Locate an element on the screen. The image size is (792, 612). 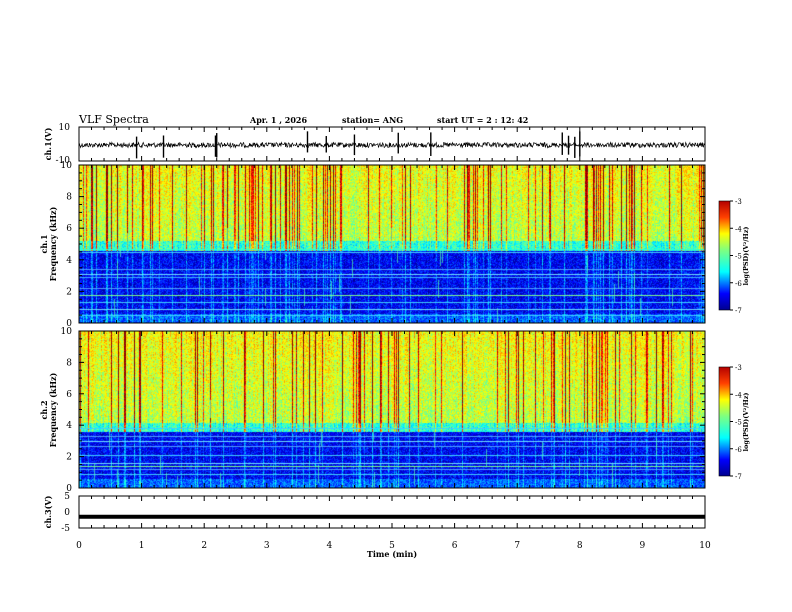
ch2-colorbar-ticks: -3 -4 -5 -6 -7 is located at coordinates (736, 422).